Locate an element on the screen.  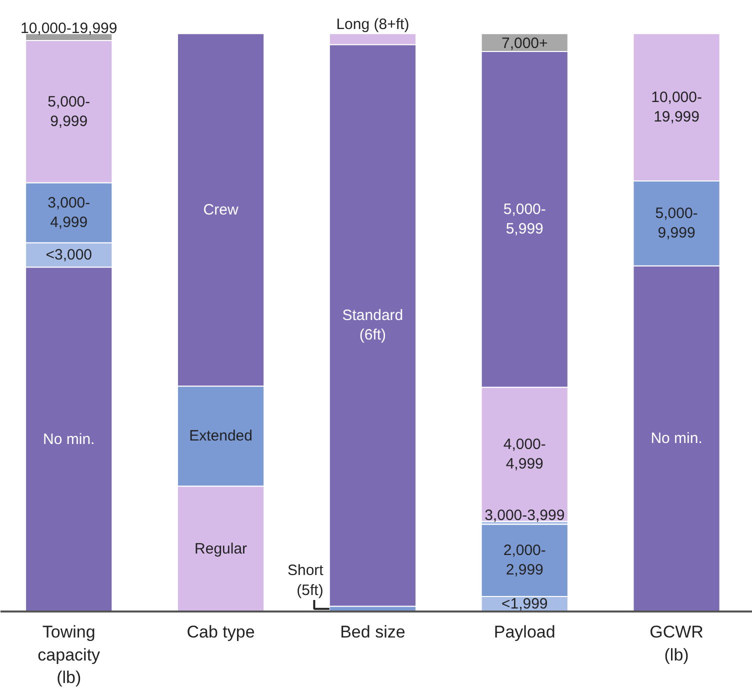
annotation: 10,000-19,999 is located at coordinates (69, 29).